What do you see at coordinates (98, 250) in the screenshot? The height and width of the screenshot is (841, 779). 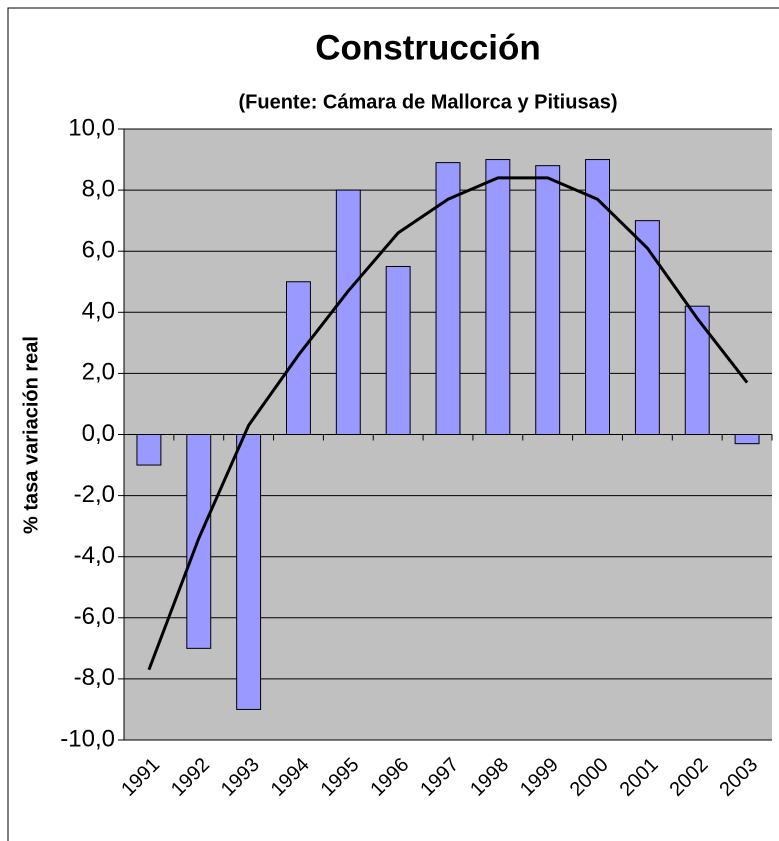 I see `y-tick-label: 6,0` at bounding box center [98, 250].